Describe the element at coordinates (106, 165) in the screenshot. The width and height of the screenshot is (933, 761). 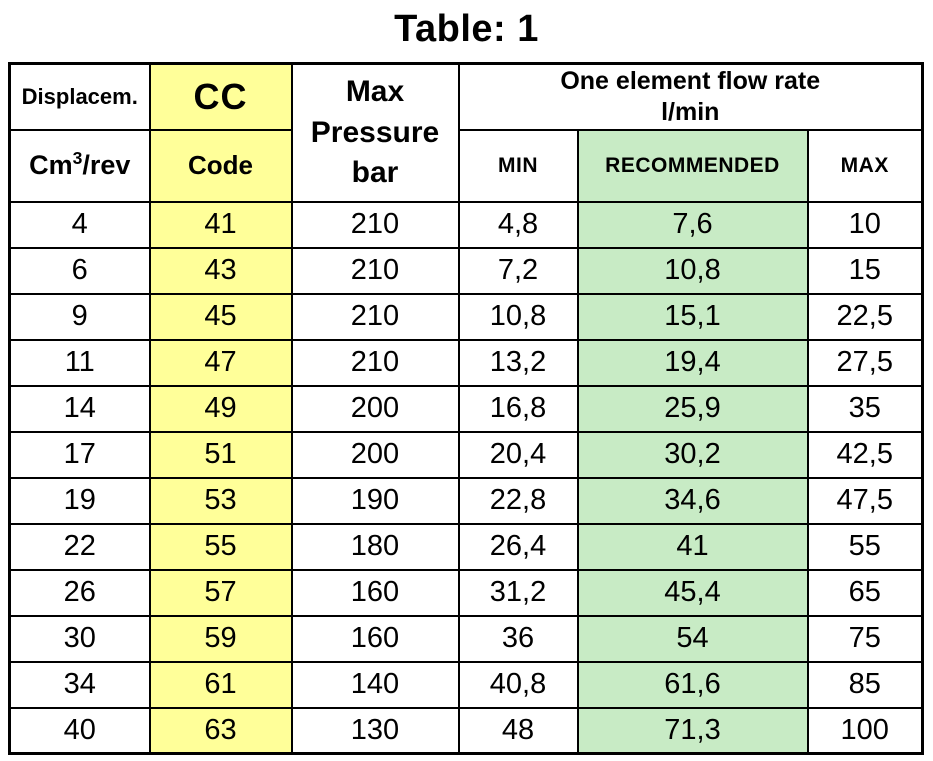
I see `unit-rest: /rev` at that location.